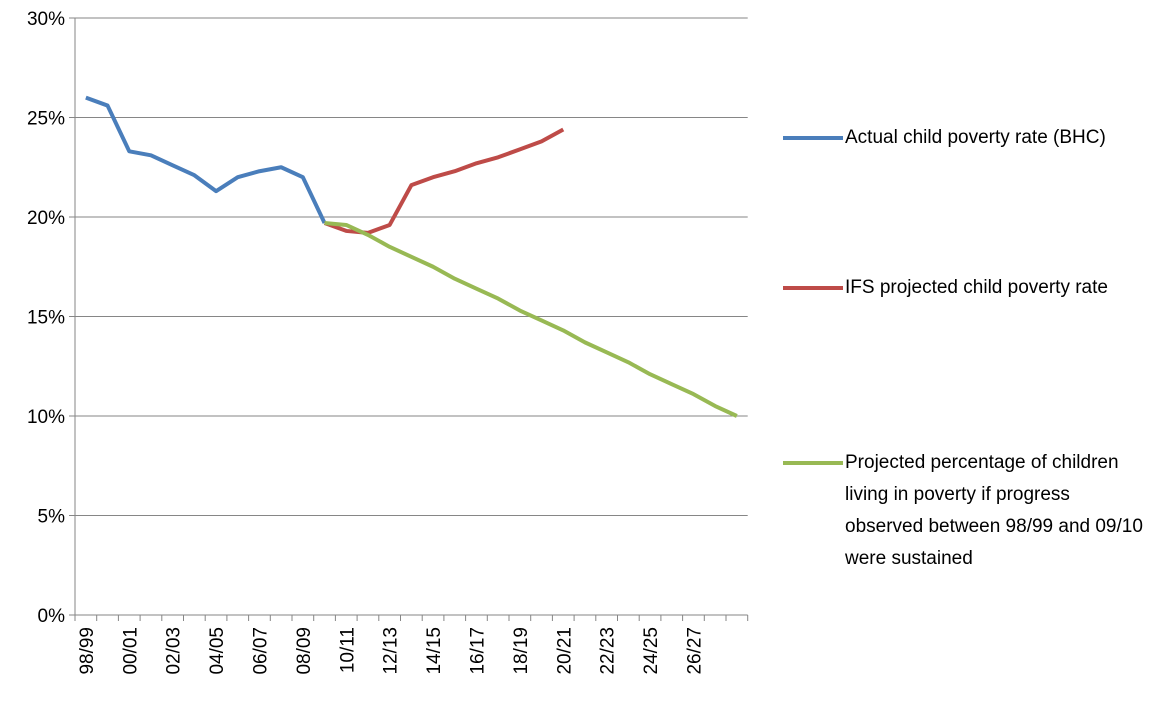 Image resolution: width=1149 pixels, height=701 pixels. What do you see at coordinates (52, 517) in the screenshot?
I see `y-tick-label: 5%` at bounding box center [52, 517].